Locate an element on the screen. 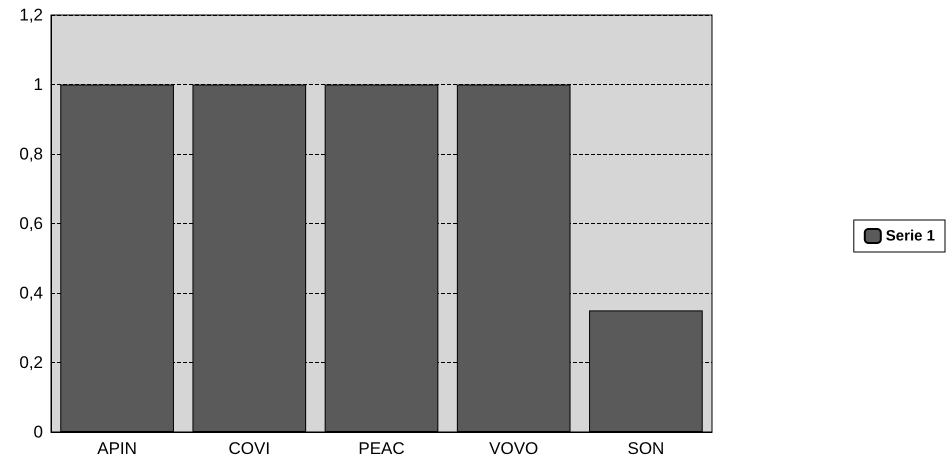  x-tick-label: SON is located at coordinates (645, 448).